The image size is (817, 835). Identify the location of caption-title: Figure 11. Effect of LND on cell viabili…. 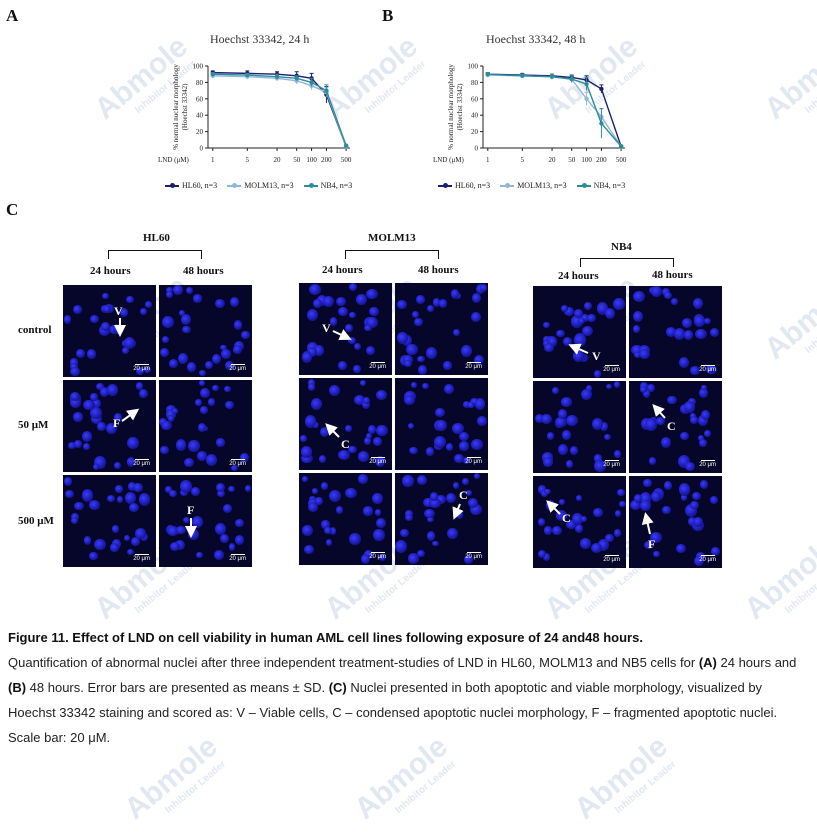
(325, 637).